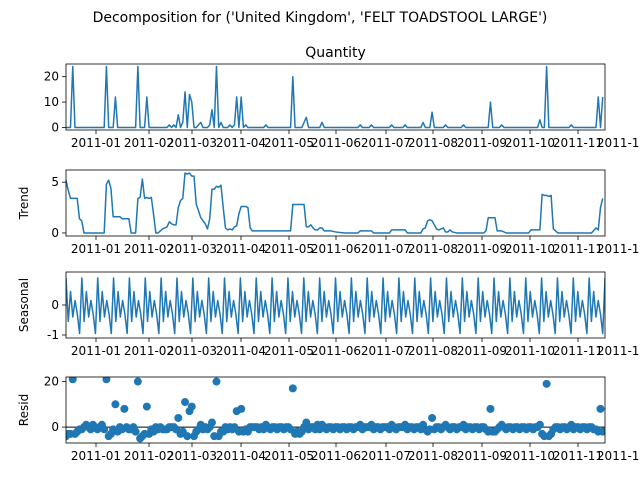 The image size is (640, 480). What do you see at coordinates (24, 305) in the screenshot?
I see `y-axis-label: Seasonal` at bounding box center [24, 305].